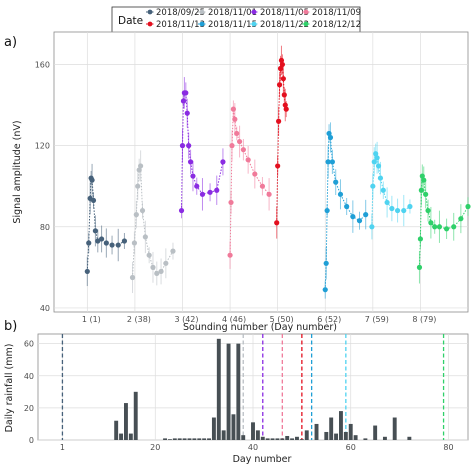 This screenshot has height=470, width=474. Describe the element at coordinates (186, 319) in the screenshot. I see `x-tick-label-a: 3 (42)` at that location.